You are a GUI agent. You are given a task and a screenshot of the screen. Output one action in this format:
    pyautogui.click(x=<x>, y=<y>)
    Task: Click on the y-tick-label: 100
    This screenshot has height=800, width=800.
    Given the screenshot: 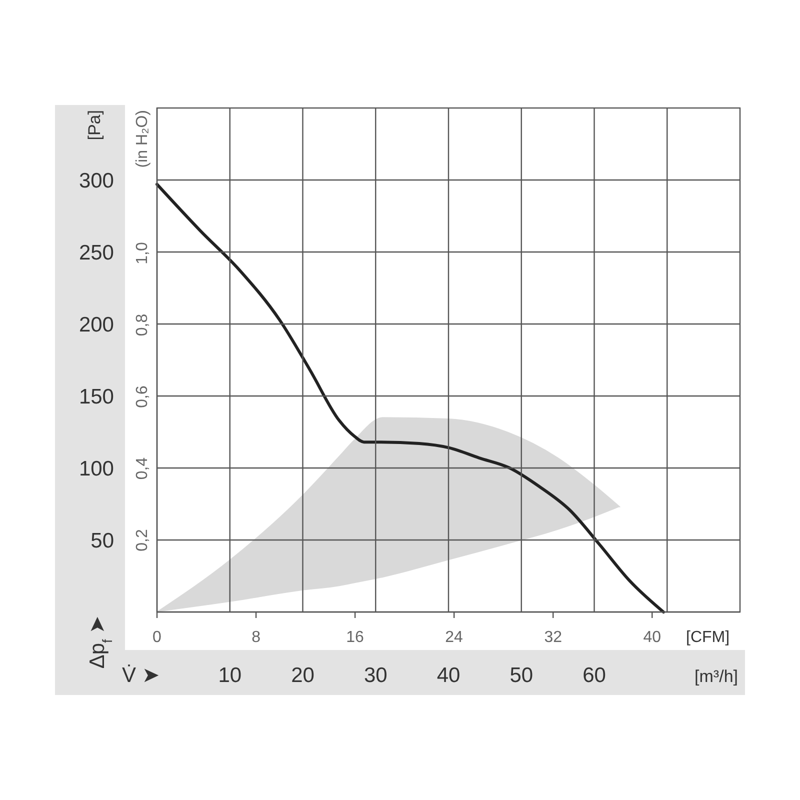 What is the action you would take?
    pyautogui.click(x=96, y=468)
    